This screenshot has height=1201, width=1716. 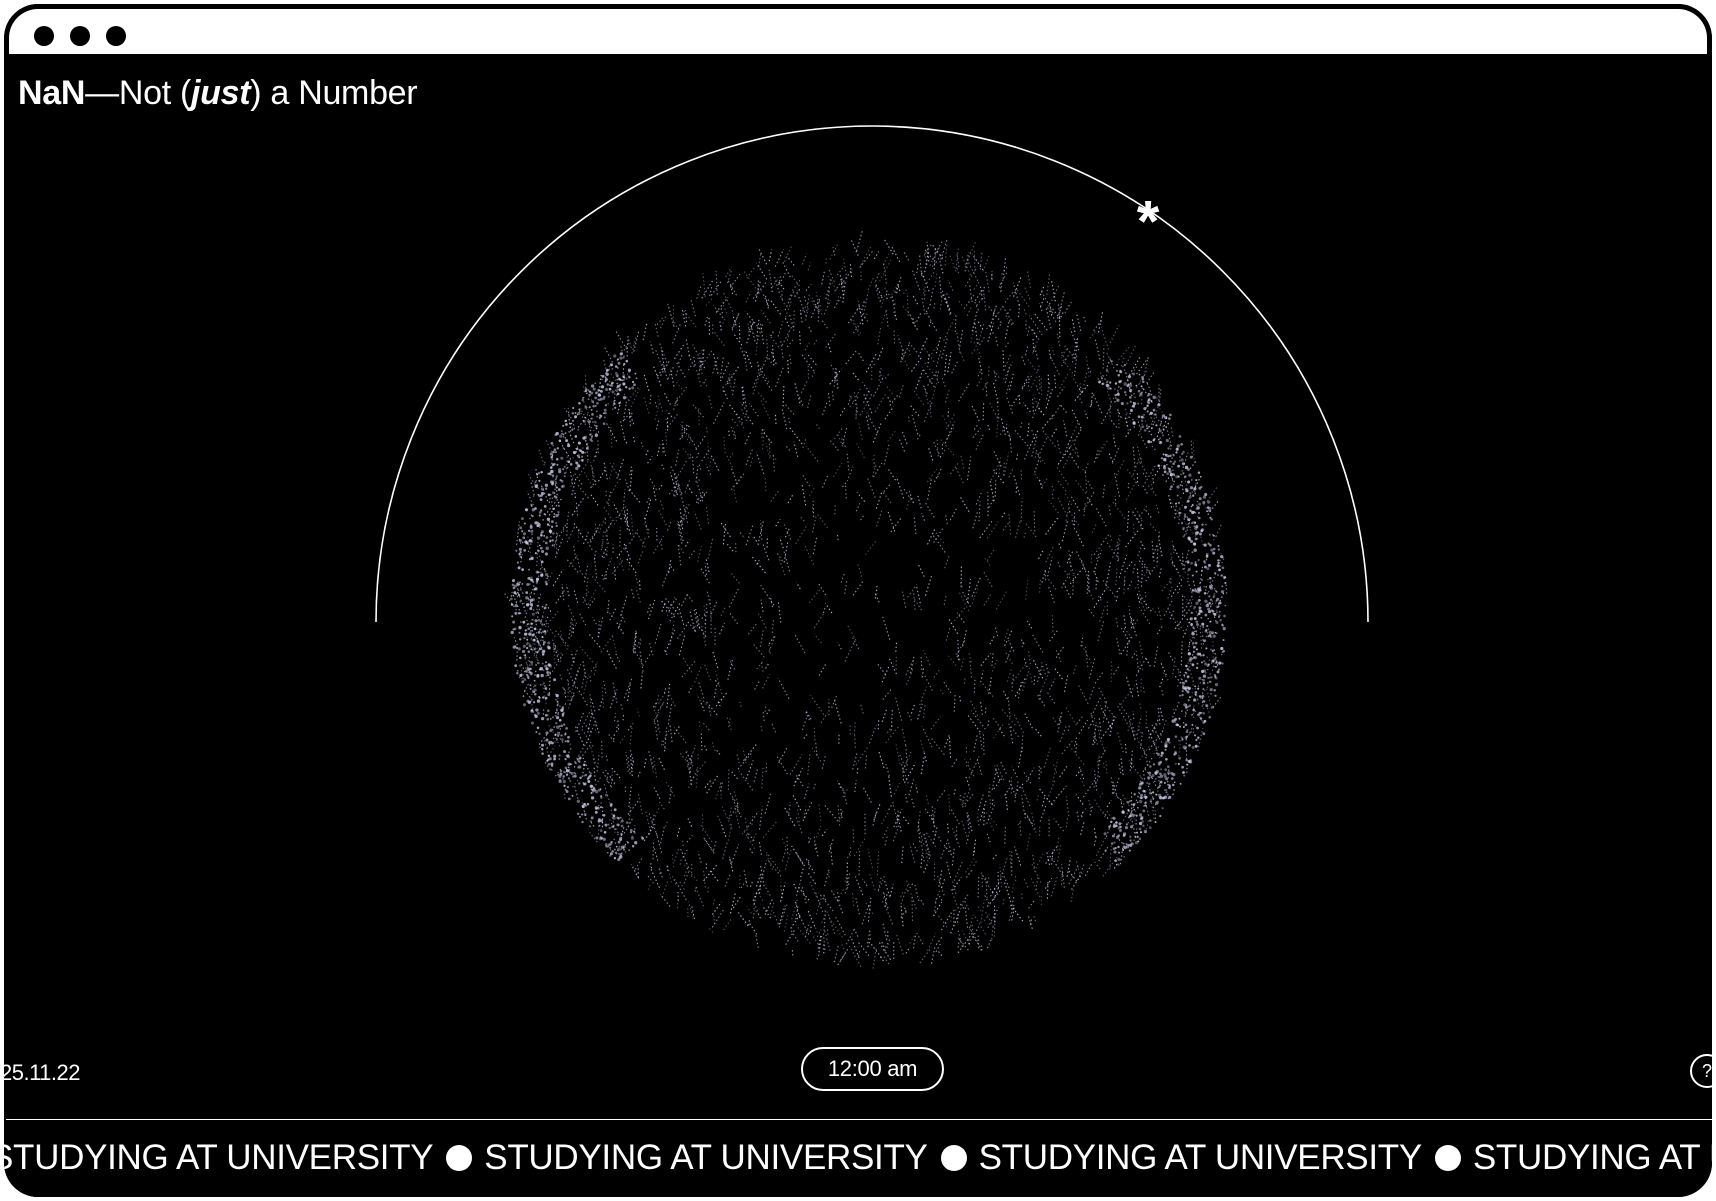 I want to click on title-emphasis: just, so click(x=221, y=93).